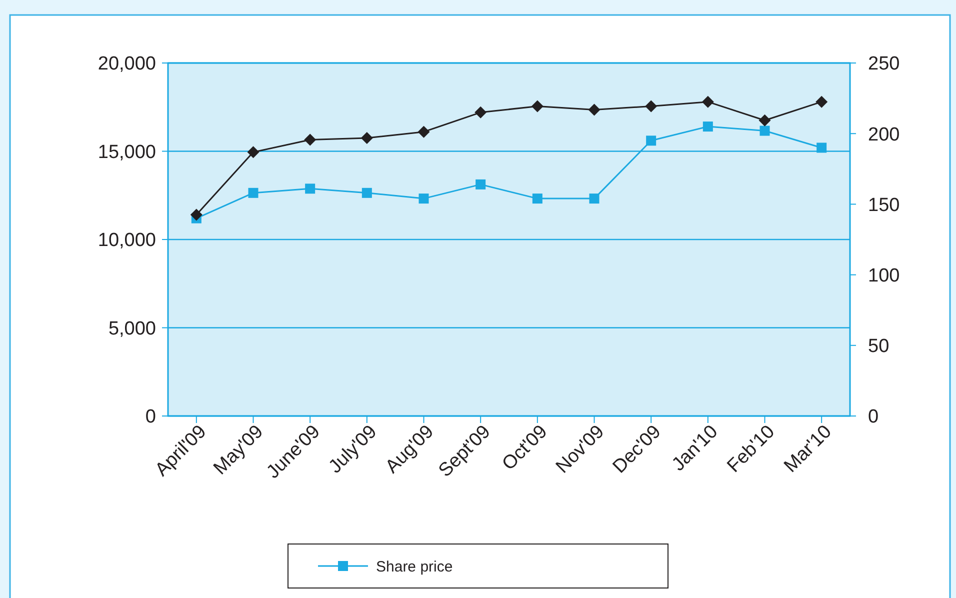 The height and width of the screenshot is (598, 956). Describe the element at coordinates (873, 417) in the screenshot. I see `y2-tick-label: 0` at that location.